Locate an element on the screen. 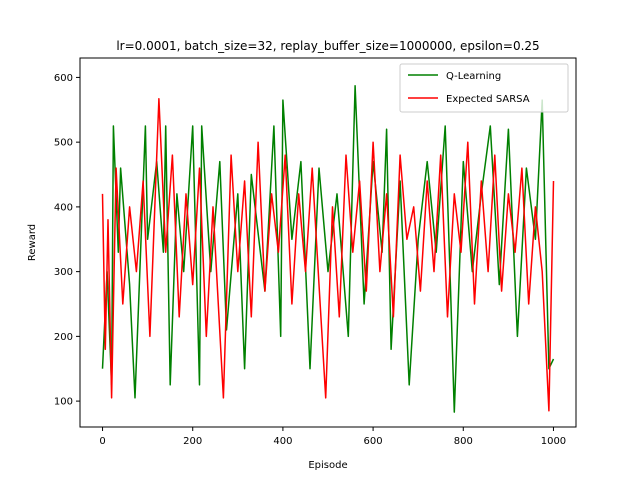  legend-label-q-learning: Q-Learning is located at coordinates (473, 76).